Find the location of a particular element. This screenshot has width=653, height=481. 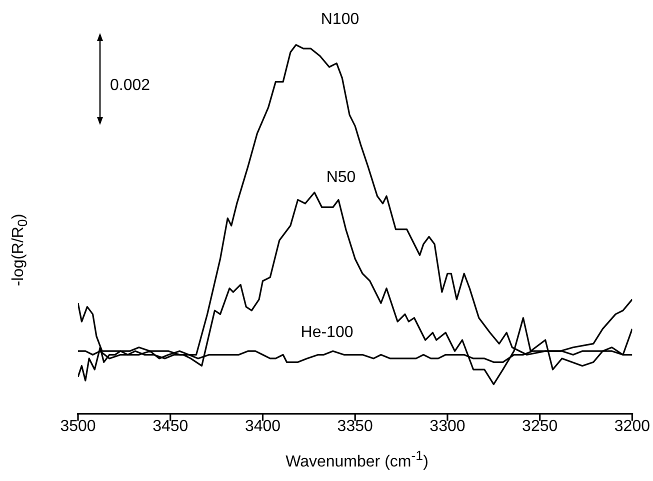

x-tick-label: 3500 is located at coordinates (78, 426).